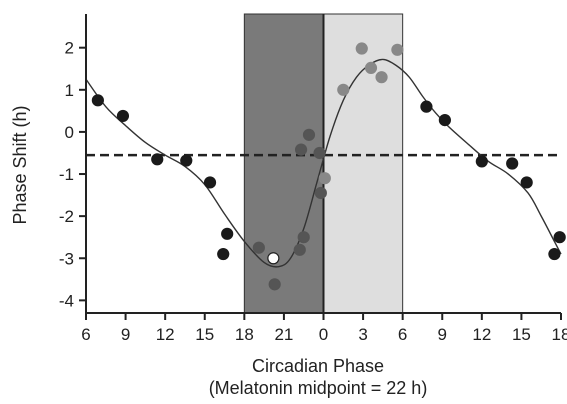 The width and height of the screenshot is (567, 404). Describe the element at coordinates (69, 132) in the screenshot. I see `y-tick-label: 0` at that location.